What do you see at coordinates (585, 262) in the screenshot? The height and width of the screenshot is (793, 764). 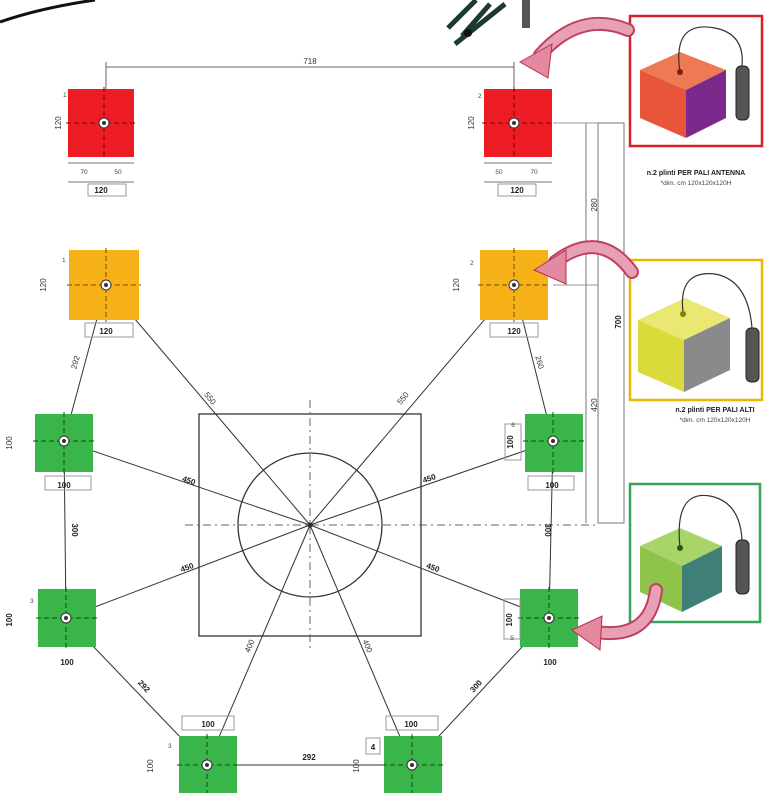 I see `arrow-yellow-callout` at bounding box center [585, 262].